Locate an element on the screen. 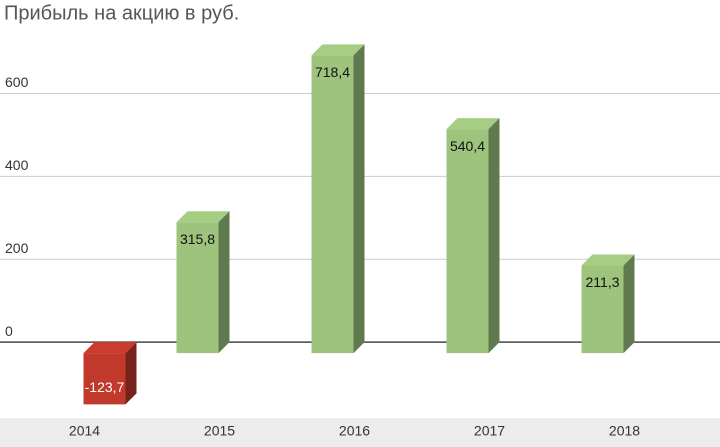 The height and width of the screenshot is (447, 720). x-tick-label: 2016 is located at coordinates (354, 431).